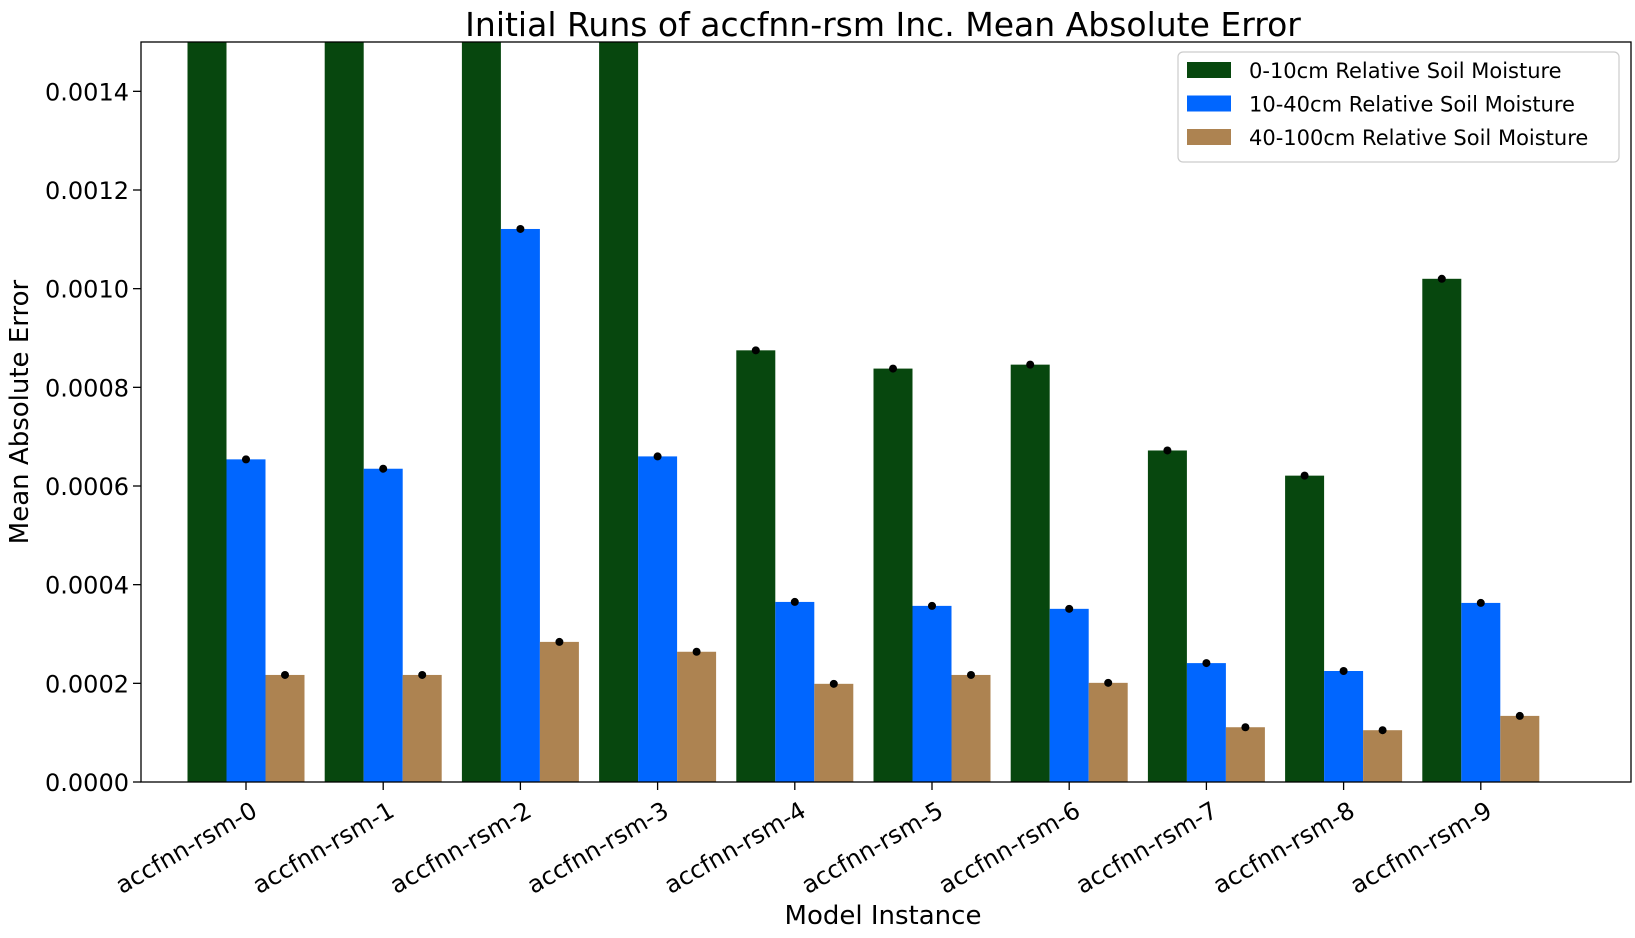  What do you see at coordinates (1412, 105) in the screenshot?
I see `legend-label: 10-40cm Relative Soil Moisture` at bounding box center [1412, 105].